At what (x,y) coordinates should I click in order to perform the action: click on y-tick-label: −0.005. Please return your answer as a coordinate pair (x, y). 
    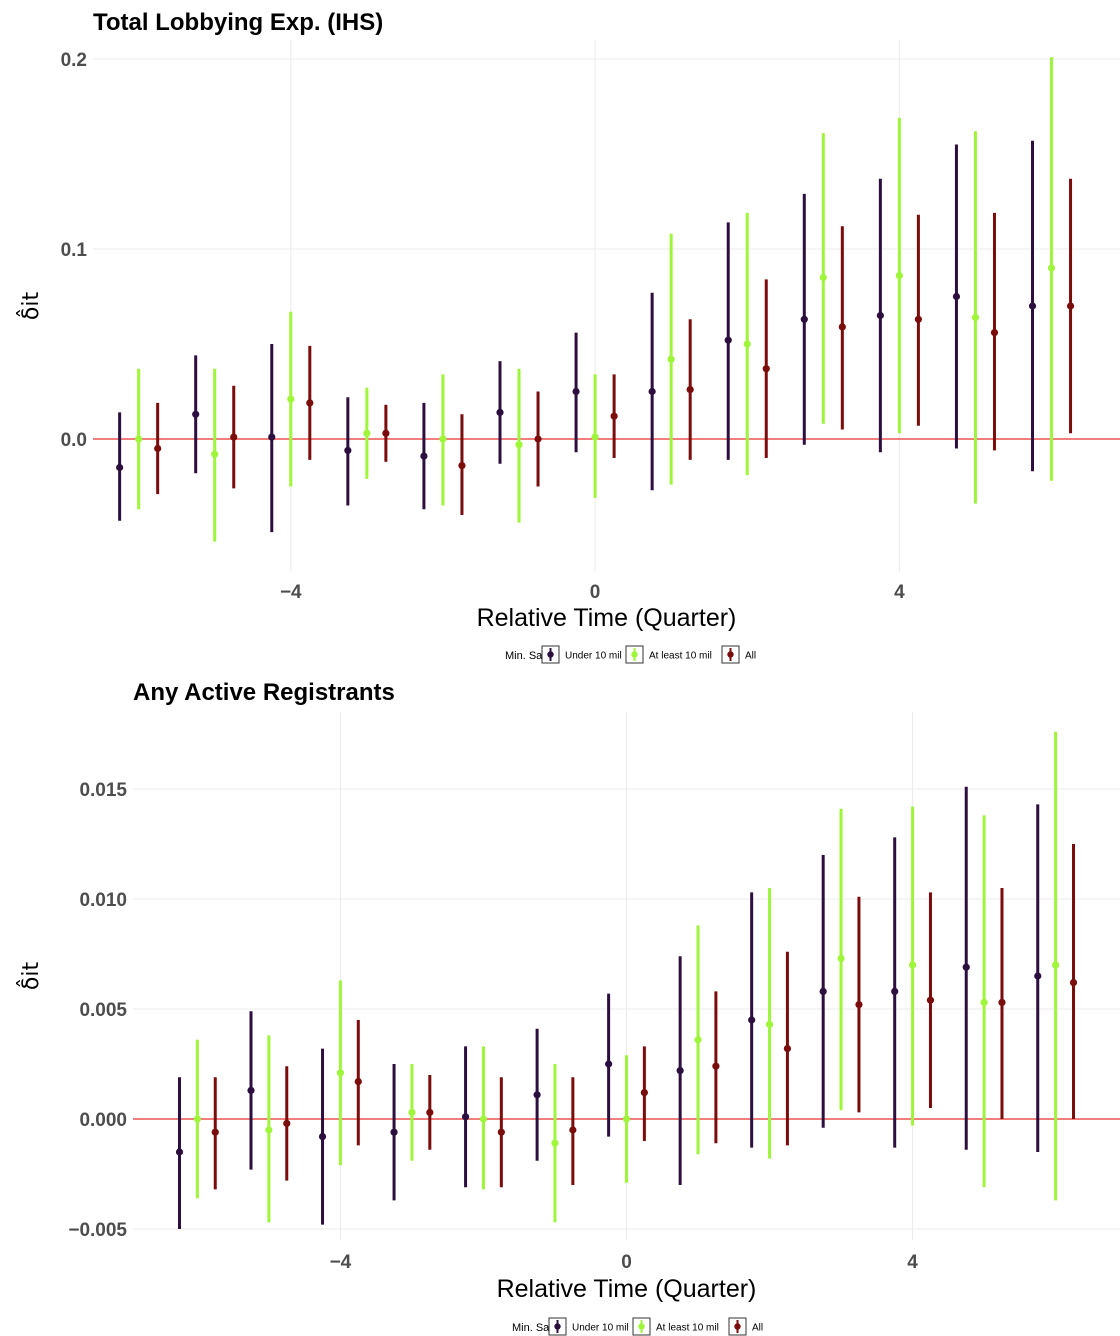
    Looking at the image, I should click on (97, 1230).